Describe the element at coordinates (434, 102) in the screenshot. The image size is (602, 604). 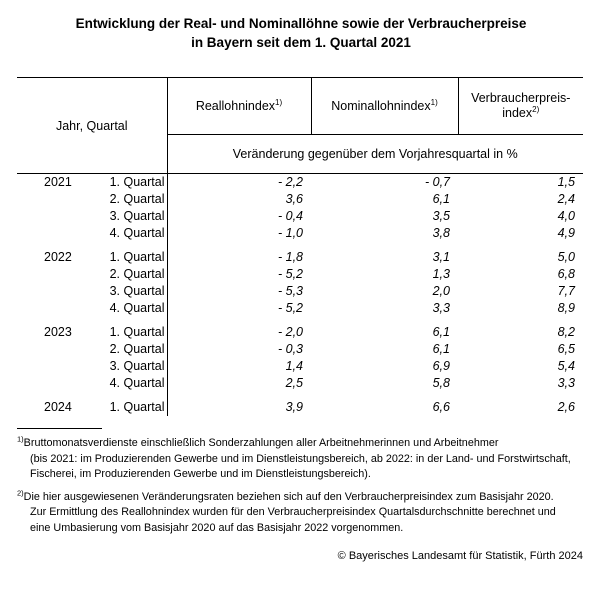
I see `footnote-ref-1b: 1)` at that location.